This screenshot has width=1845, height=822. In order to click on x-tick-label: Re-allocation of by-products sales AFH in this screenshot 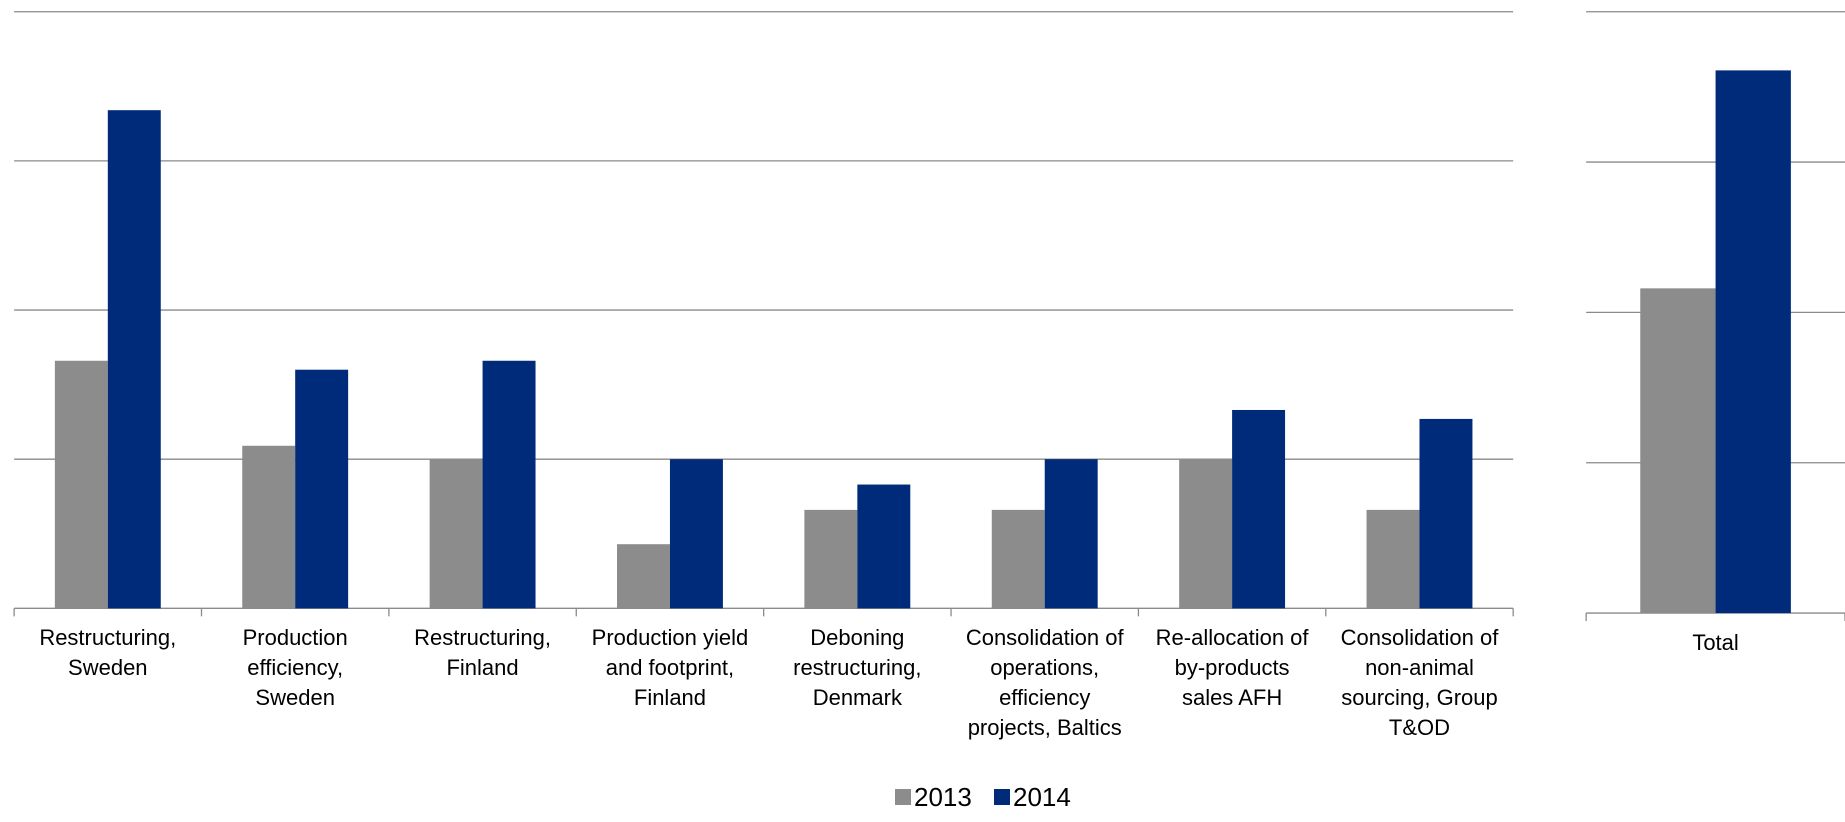, I will do `click(1232, 668)`.